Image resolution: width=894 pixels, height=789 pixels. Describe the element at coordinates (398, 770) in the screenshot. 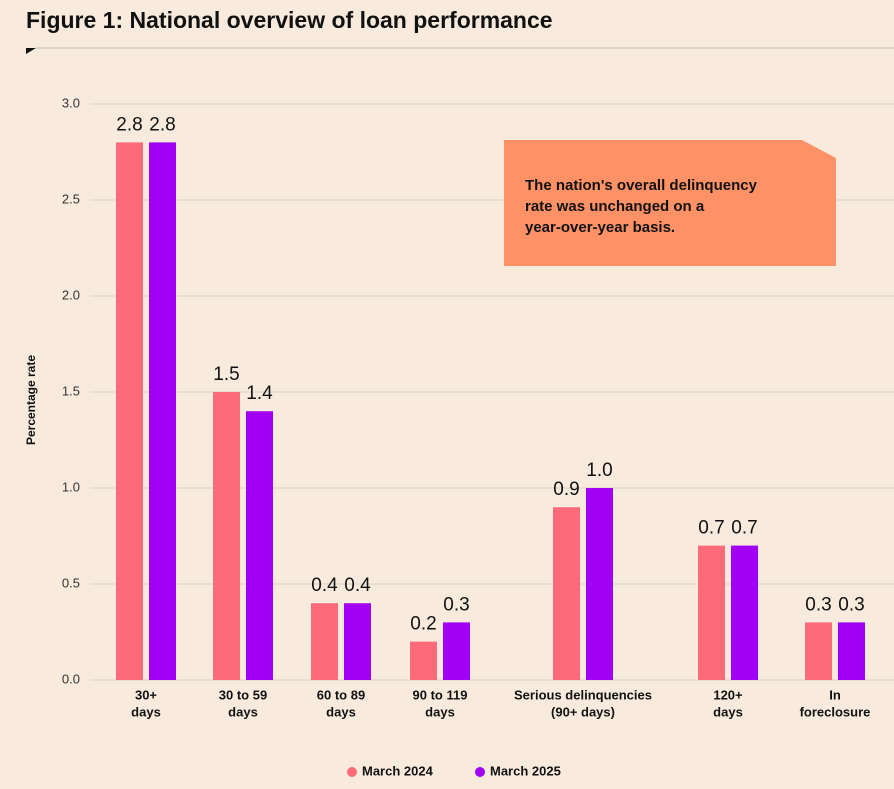

I see `legend-label: March 2024` at that location.